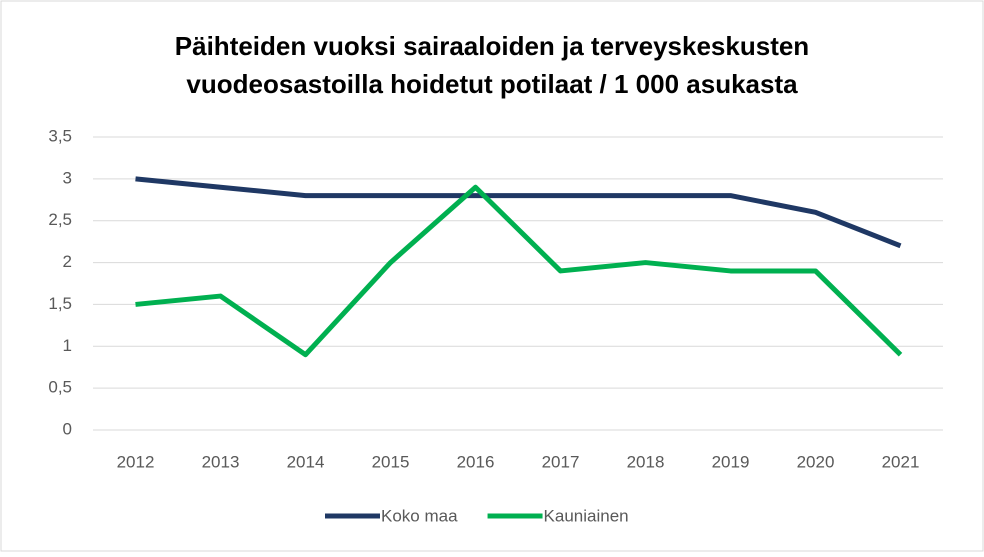 This screenshot has width=984, height=557. What do you see at coordinates (731, 461) in the screenshot?
I see `x-tick-label: 2019` at bounding box center [731, 461].